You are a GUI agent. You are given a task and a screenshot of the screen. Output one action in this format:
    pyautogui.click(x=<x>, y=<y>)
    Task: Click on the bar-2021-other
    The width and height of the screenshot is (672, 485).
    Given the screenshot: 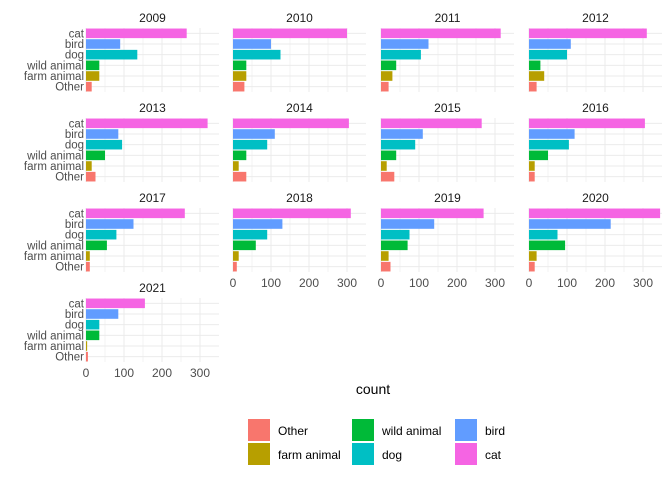 What is the action you would take?
    pyautogui.click(x=87, y=356)
    